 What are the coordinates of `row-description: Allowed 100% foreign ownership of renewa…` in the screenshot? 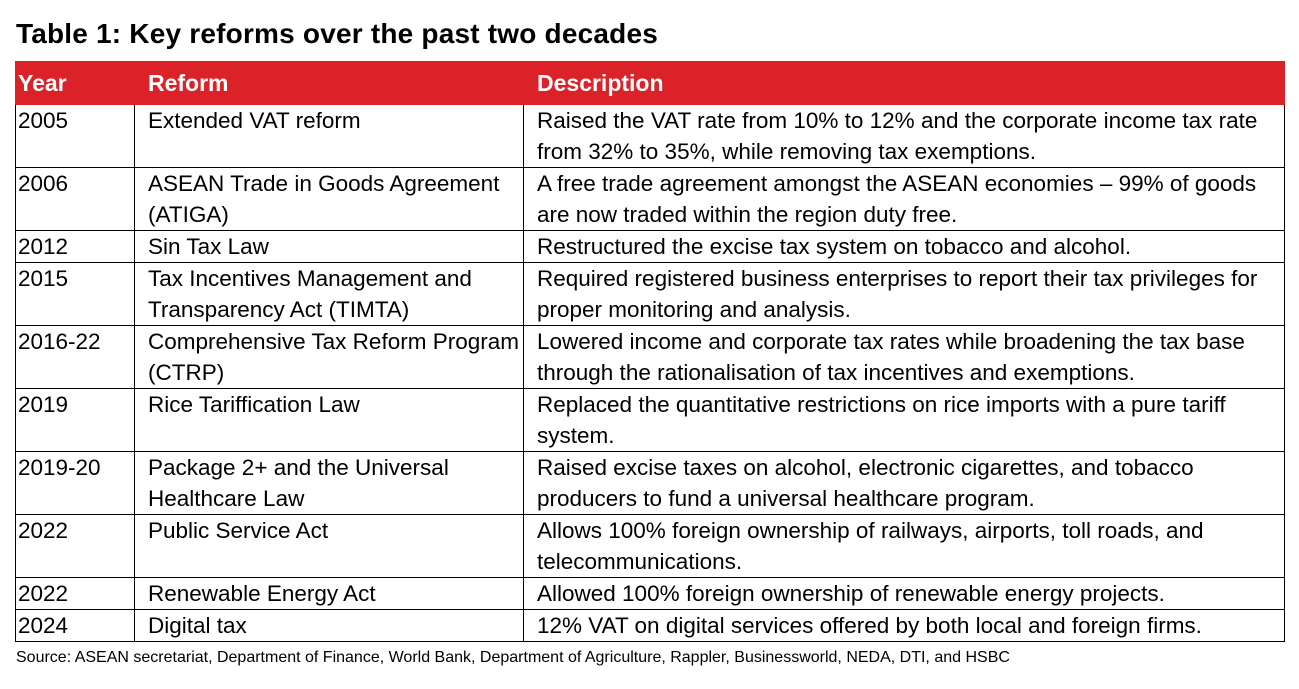 It's located at (904, 593).